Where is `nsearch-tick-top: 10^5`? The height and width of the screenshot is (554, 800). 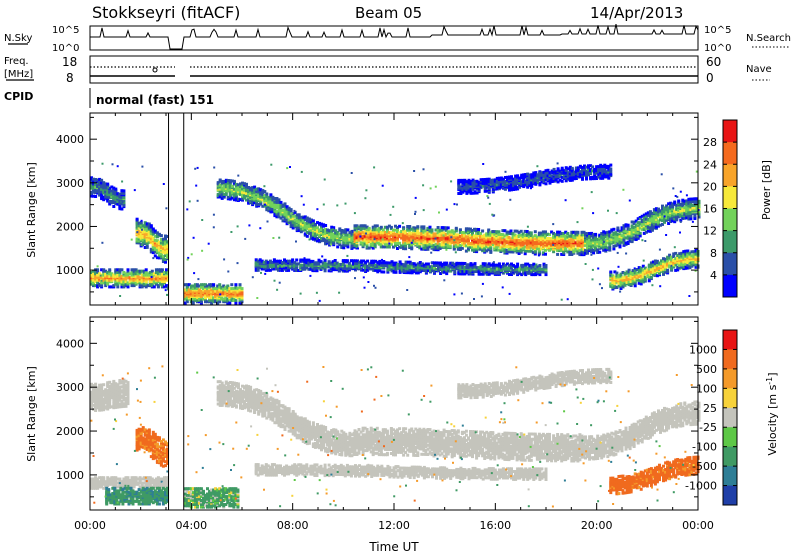 nsearch-tick-top: 10^5 is located at coordinates (717, 30).